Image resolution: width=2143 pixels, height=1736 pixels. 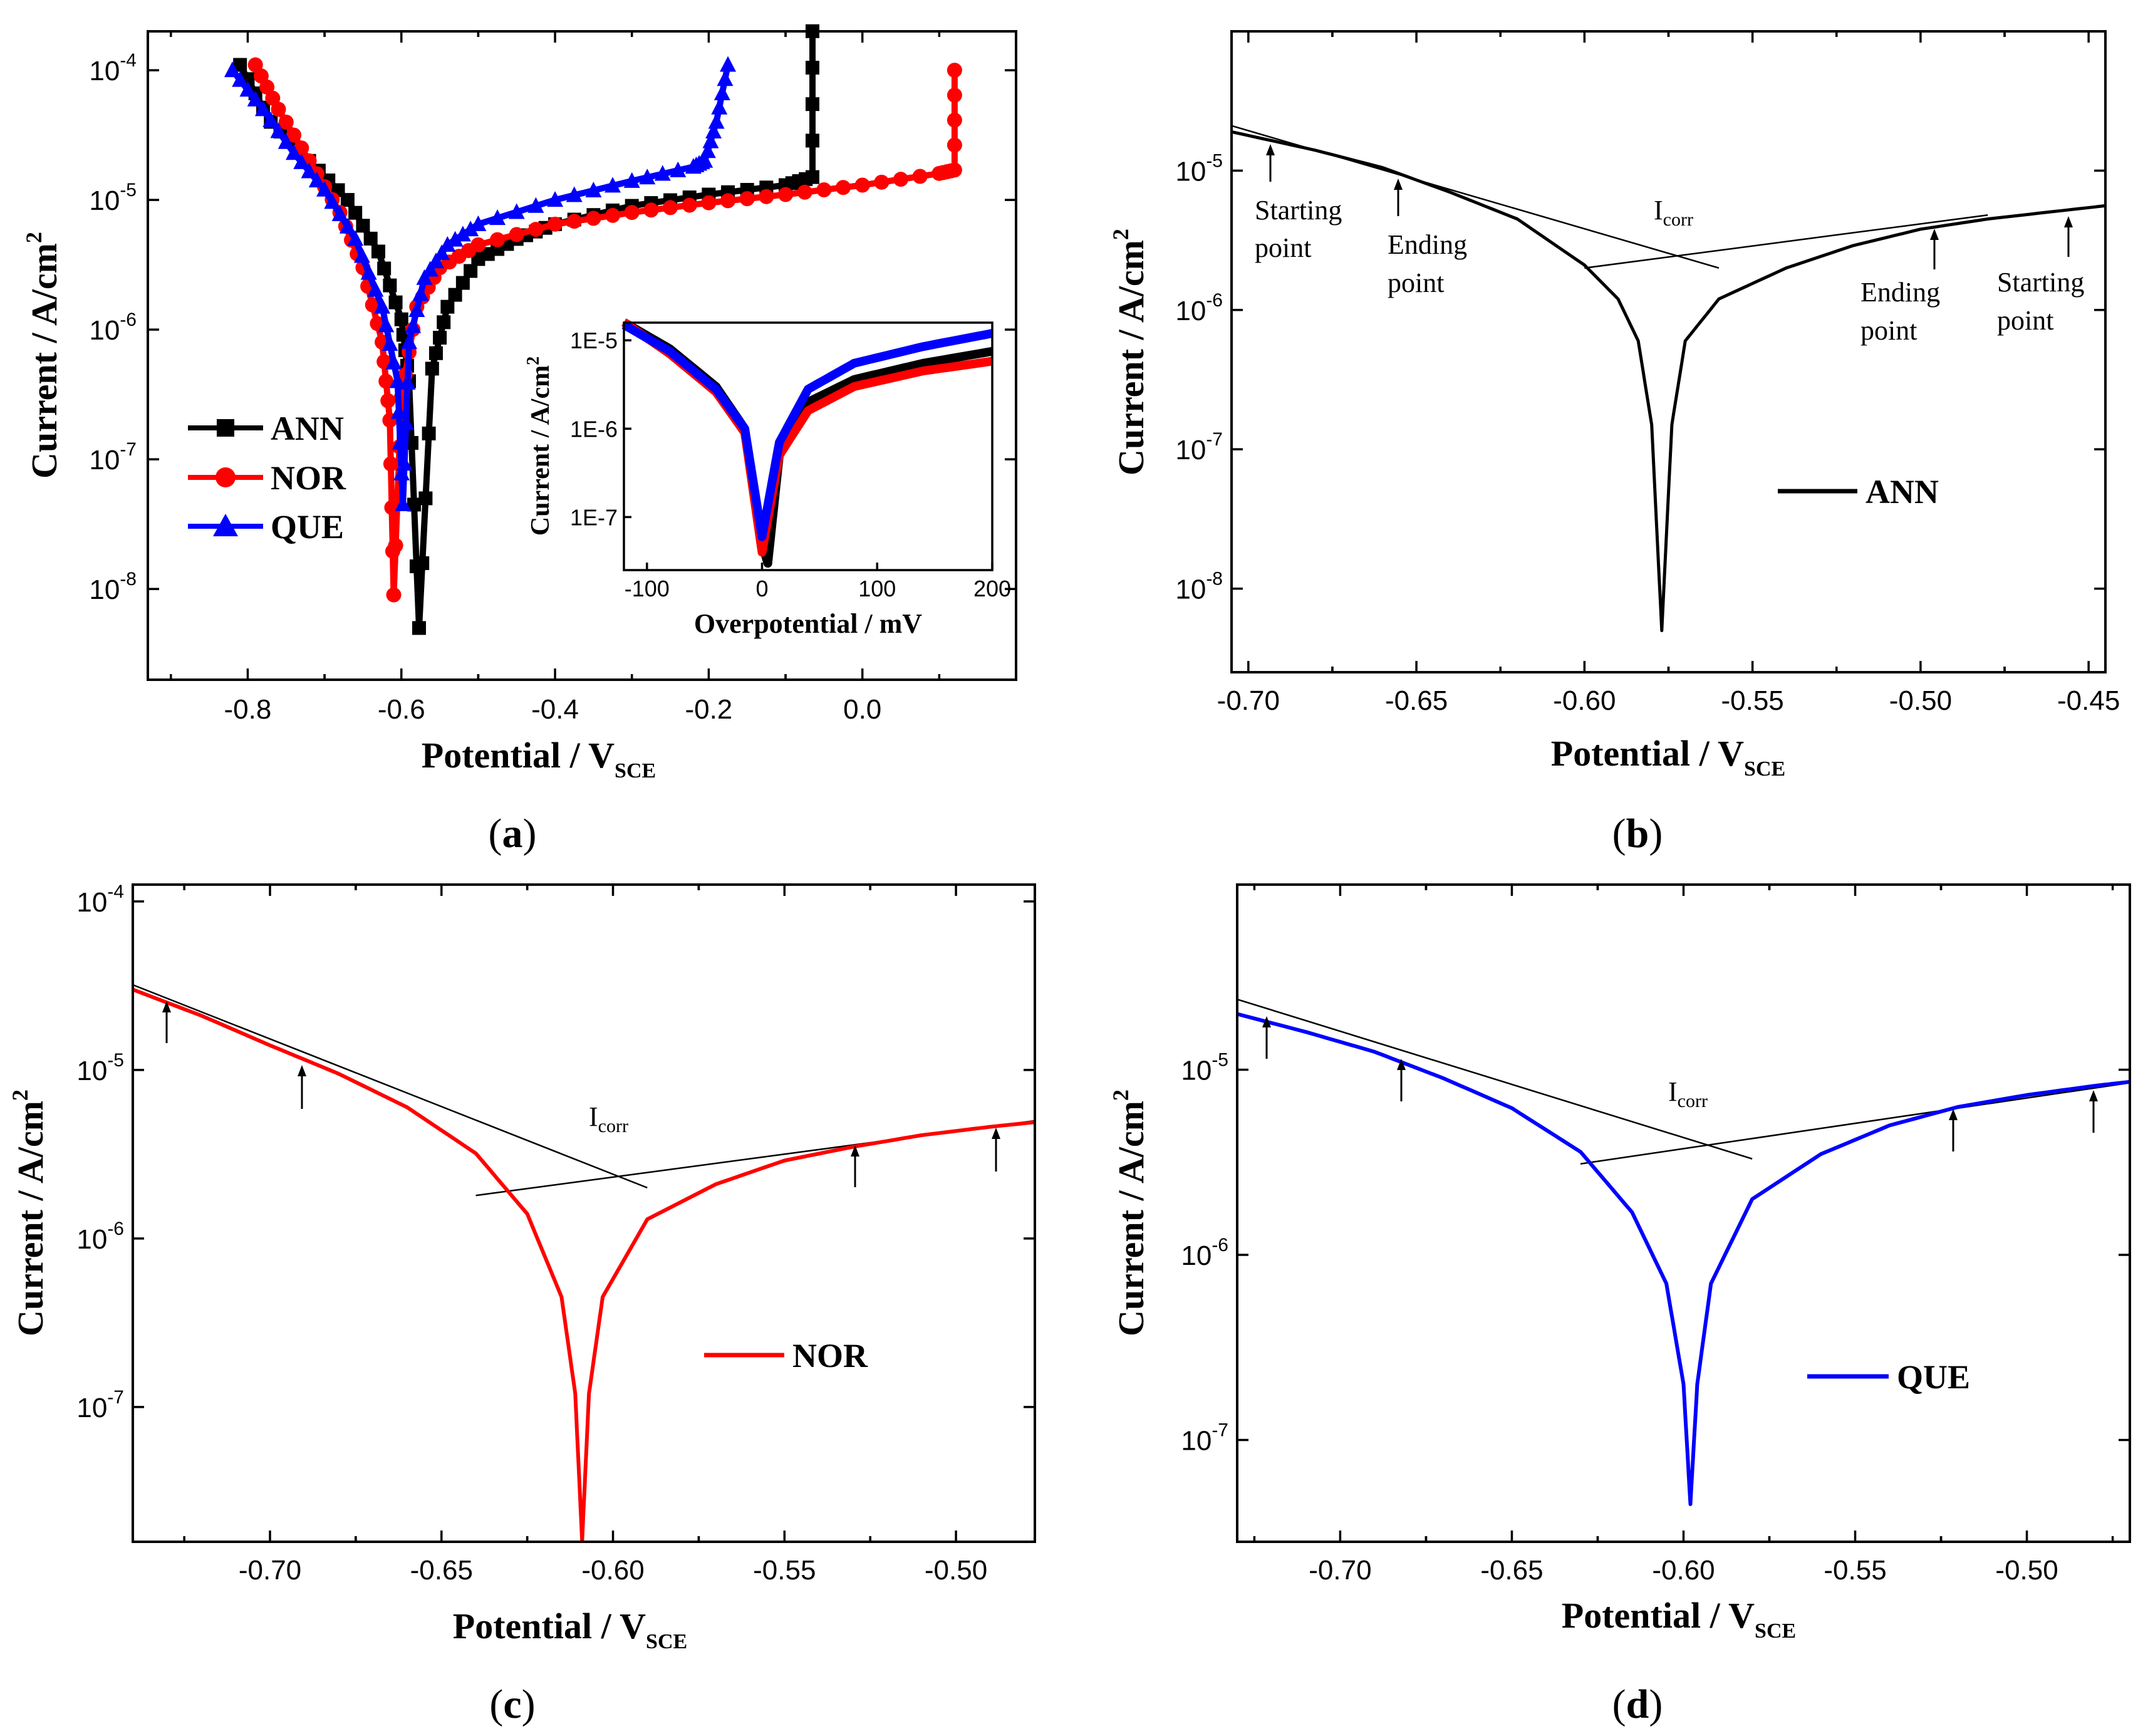 What do you see at coordinates (248, 709) in the screenshot?
I see `x-tick-label: -0.8` at bounding box center [248, 709].